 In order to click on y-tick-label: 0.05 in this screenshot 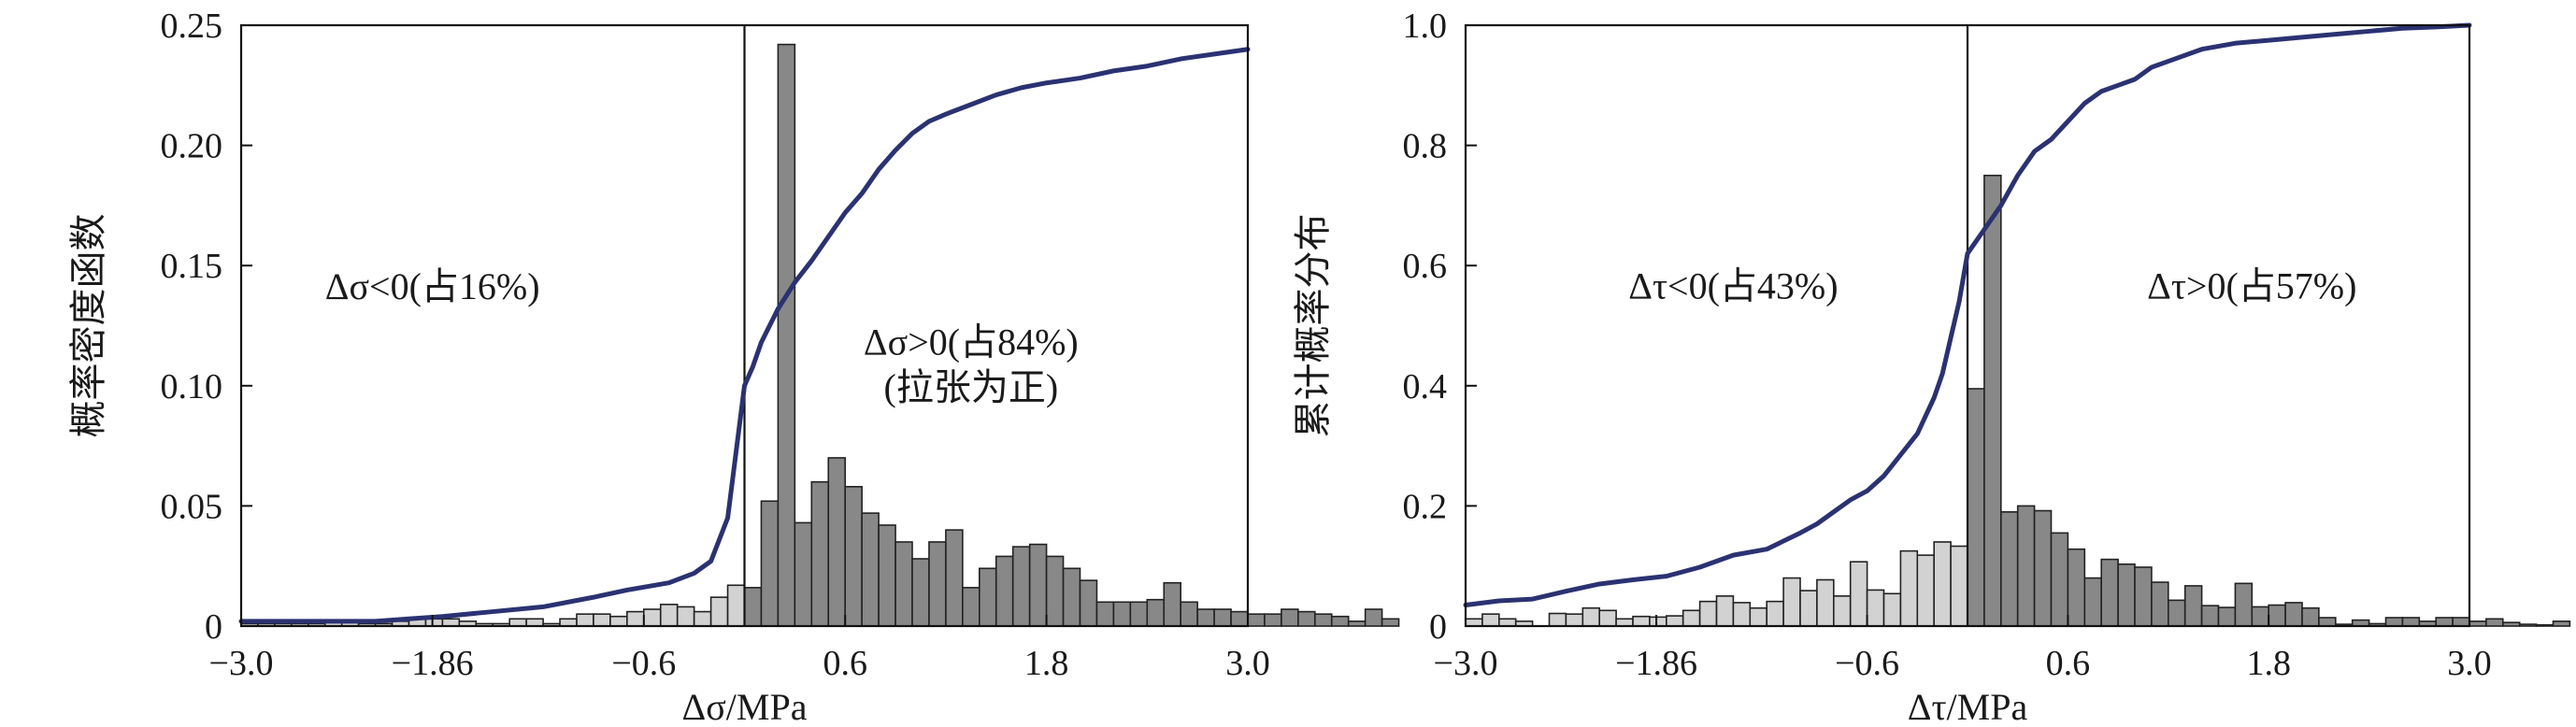, I will do `click(192, 506)`.